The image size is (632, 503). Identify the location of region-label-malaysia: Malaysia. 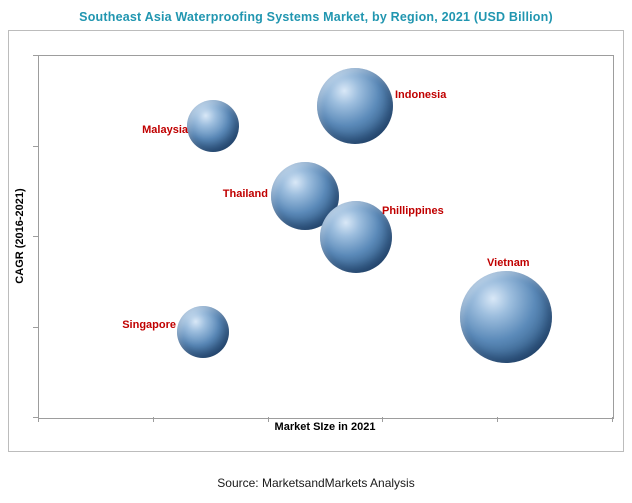
(165, 130).